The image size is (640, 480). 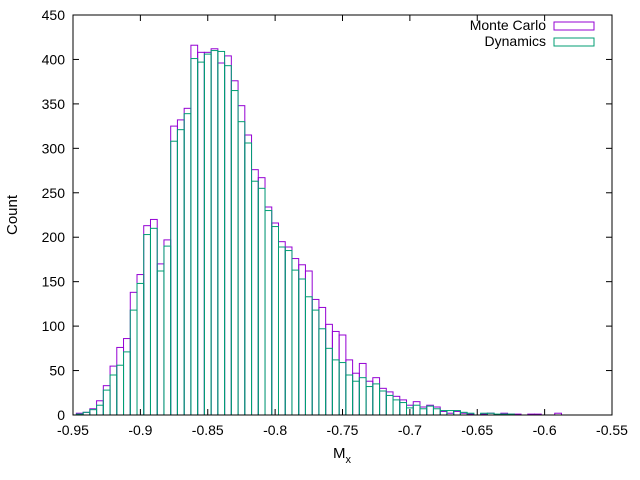 I want to click on y-tick-label: 450, so click(x=54, y=15).